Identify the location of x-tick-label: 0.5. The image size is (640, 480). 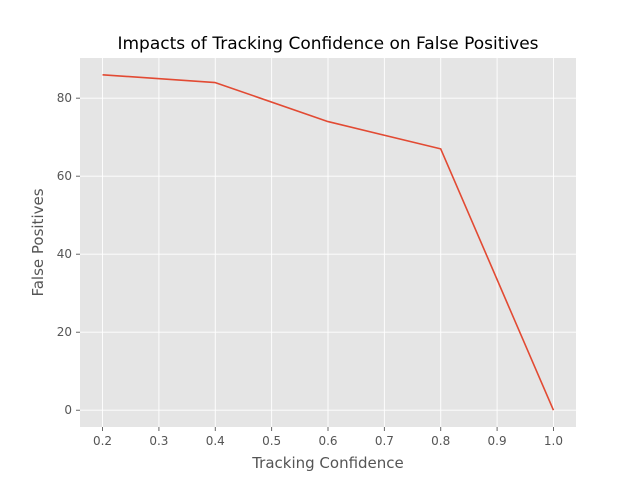
(271, 441).